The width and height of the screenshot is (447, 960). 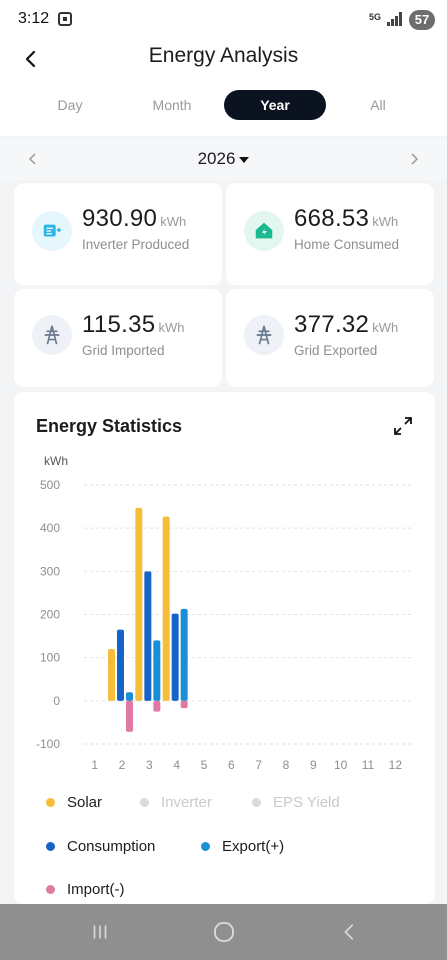 I want to click on expand-button, so click(x=403, y=426).